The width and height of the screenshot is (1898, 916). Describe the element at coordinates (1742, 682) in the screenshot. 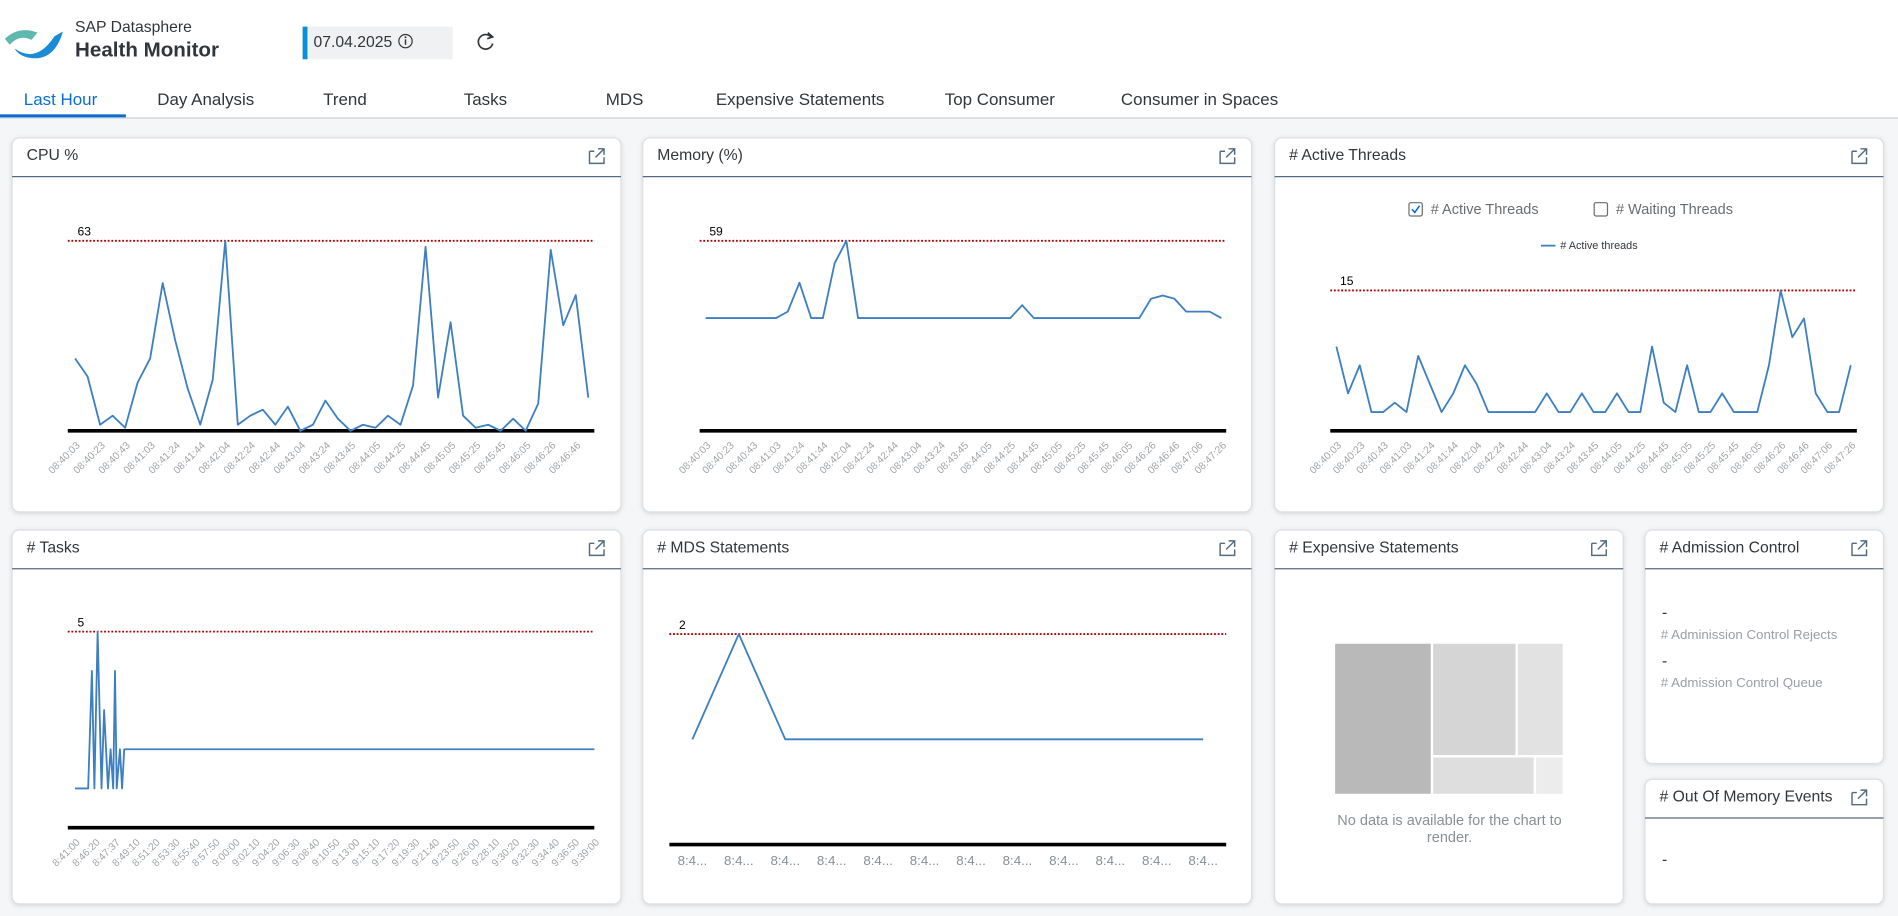

I see `kpi-label: # Admission Control Queue` at that location.